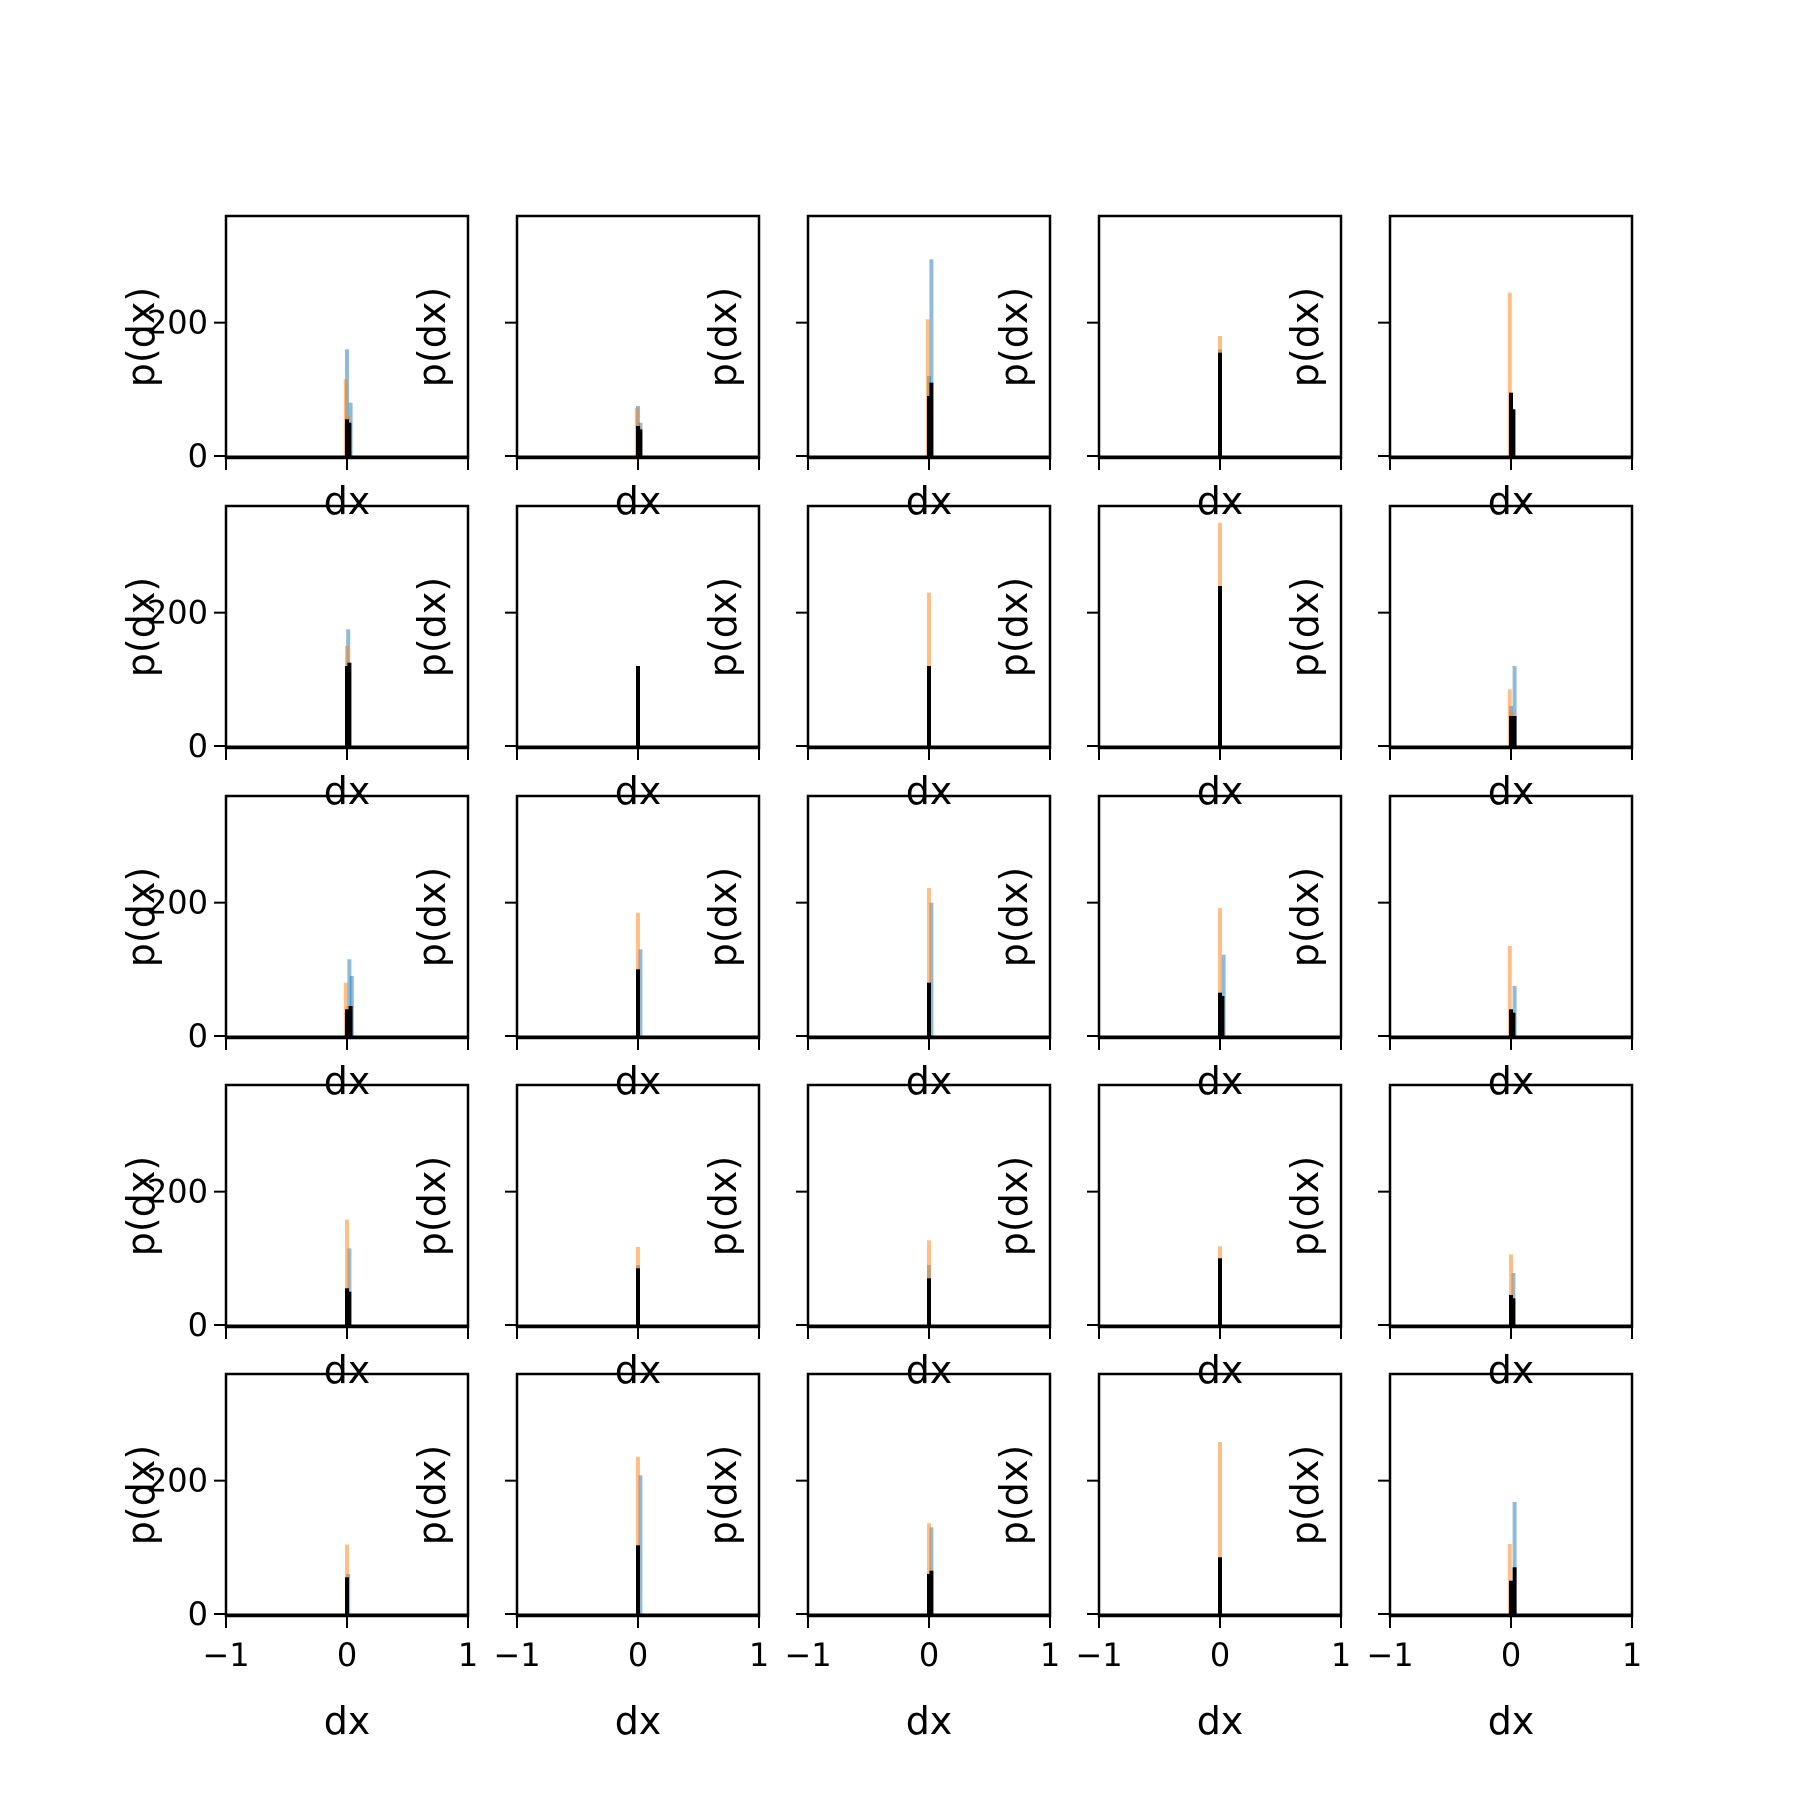 This screenshot has height=1800, width=1800. What do you see at coordinates (1171, 1557) in the screenshot?
I see `subplot-r5-c4: dx −1 0 1 p(dx)` at bounding box center [1171, 1557].